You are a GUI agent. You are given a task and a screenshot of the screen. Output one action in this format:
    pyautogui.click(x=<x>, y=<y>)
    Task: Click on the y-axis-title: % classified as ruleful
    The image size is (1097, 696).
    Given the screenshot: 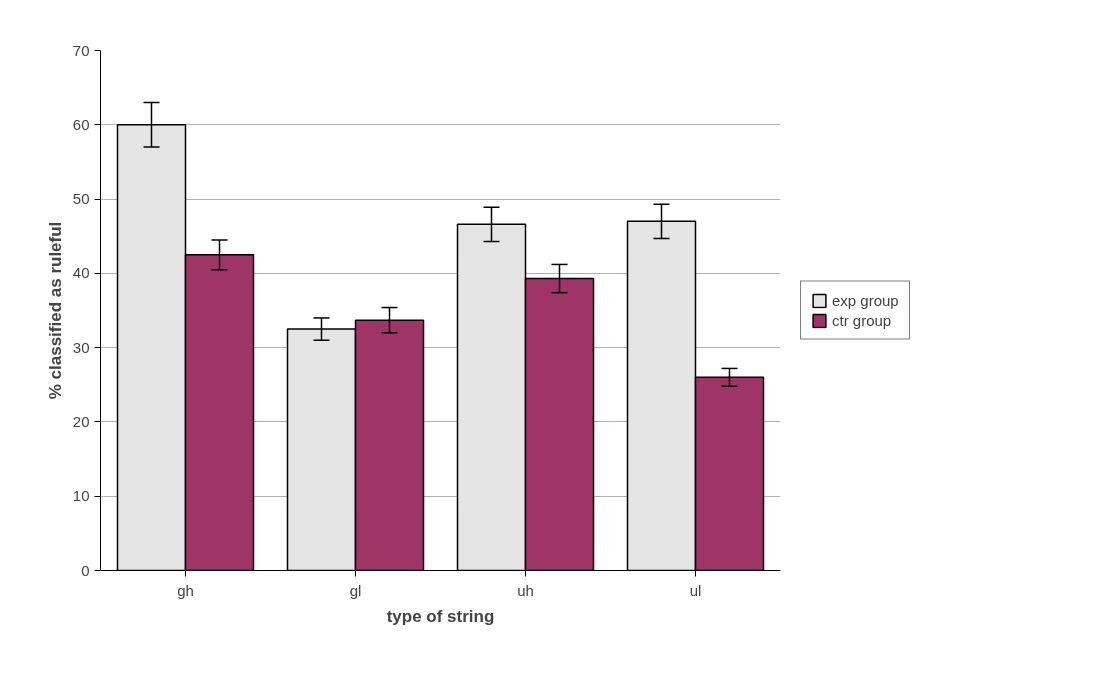 What is the action you would take?
    pyautogui.click(x=55, y=310)
    